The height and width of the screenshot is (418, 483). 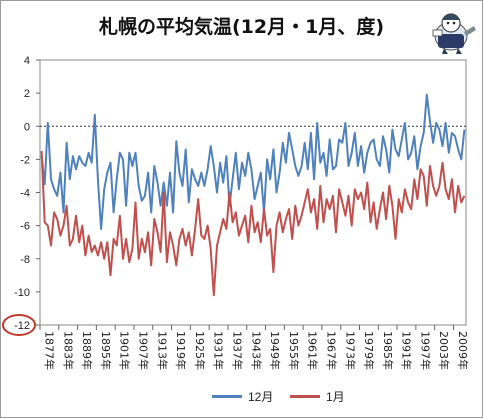 What do you see at coordinates (227, 396) in the screenshot?
I see `legend-swatch-dec` at bounding box center [227, 396].